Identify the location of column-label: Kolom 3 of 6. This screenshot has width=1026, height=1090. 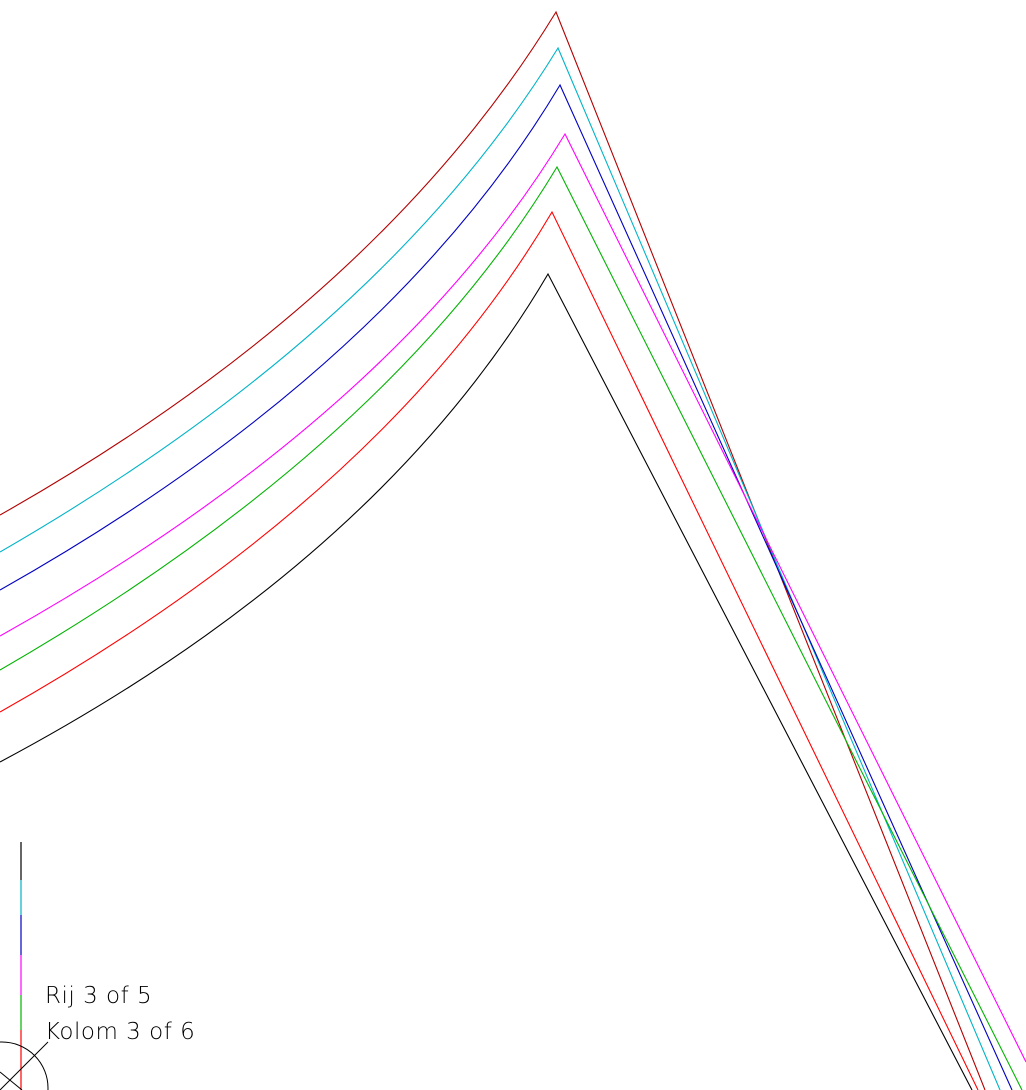
(120, 1032).